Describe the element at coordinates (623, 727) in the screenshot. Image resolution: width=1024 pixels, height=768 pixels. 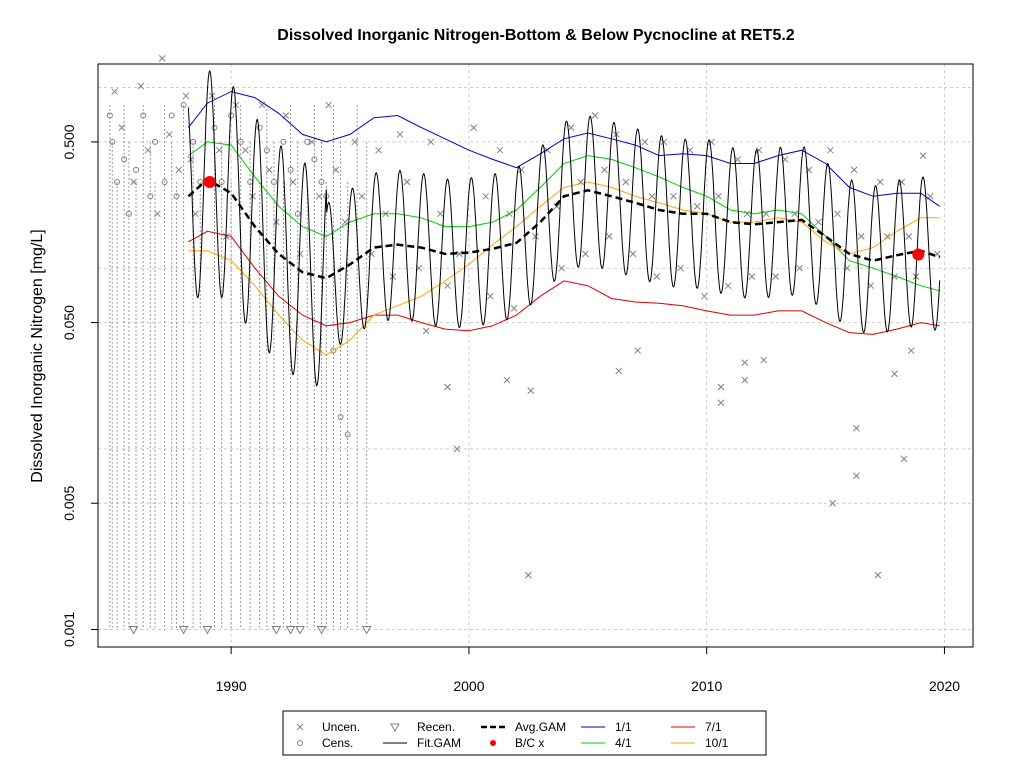
I see `legend-label: 1/1` at that location.